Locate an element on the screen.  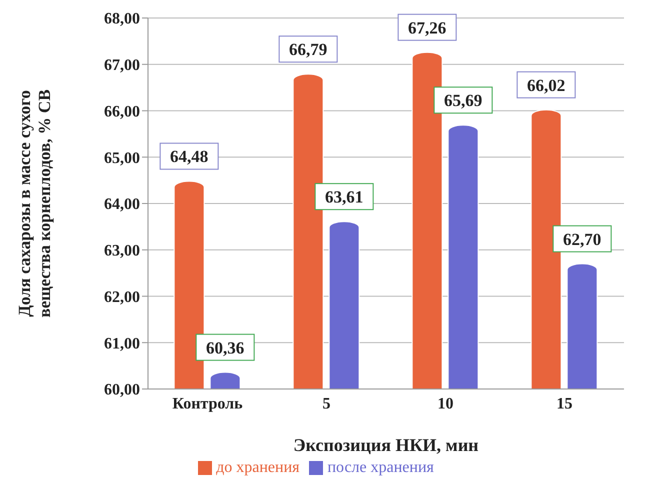
y-tick-label: 68,00 is located at coordinates (122, 19).